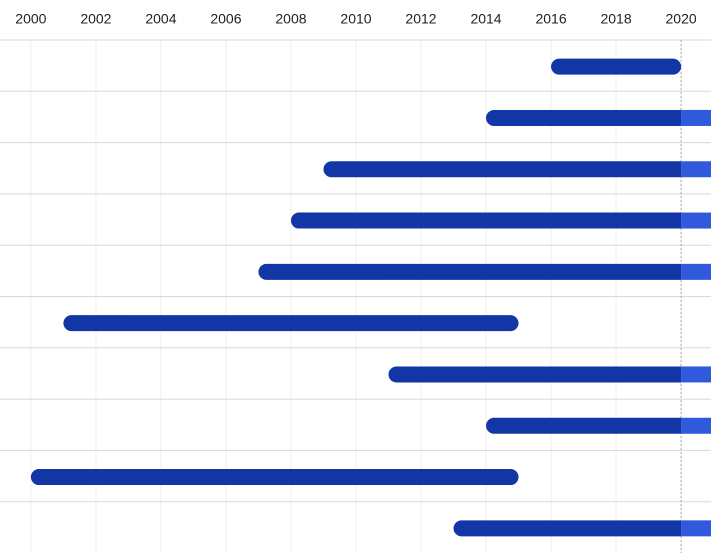  Describe the element at coordinates (550, 19) in the screenshot. I see `x-tick-label: 2016` at that location.